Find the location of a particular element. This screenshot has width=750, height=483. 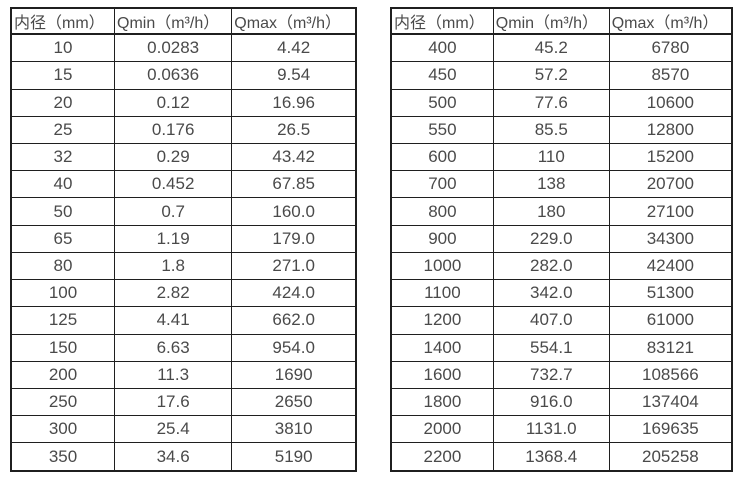

table-row: 2000 1131.0 169635 is located at coordinates (561, 429).